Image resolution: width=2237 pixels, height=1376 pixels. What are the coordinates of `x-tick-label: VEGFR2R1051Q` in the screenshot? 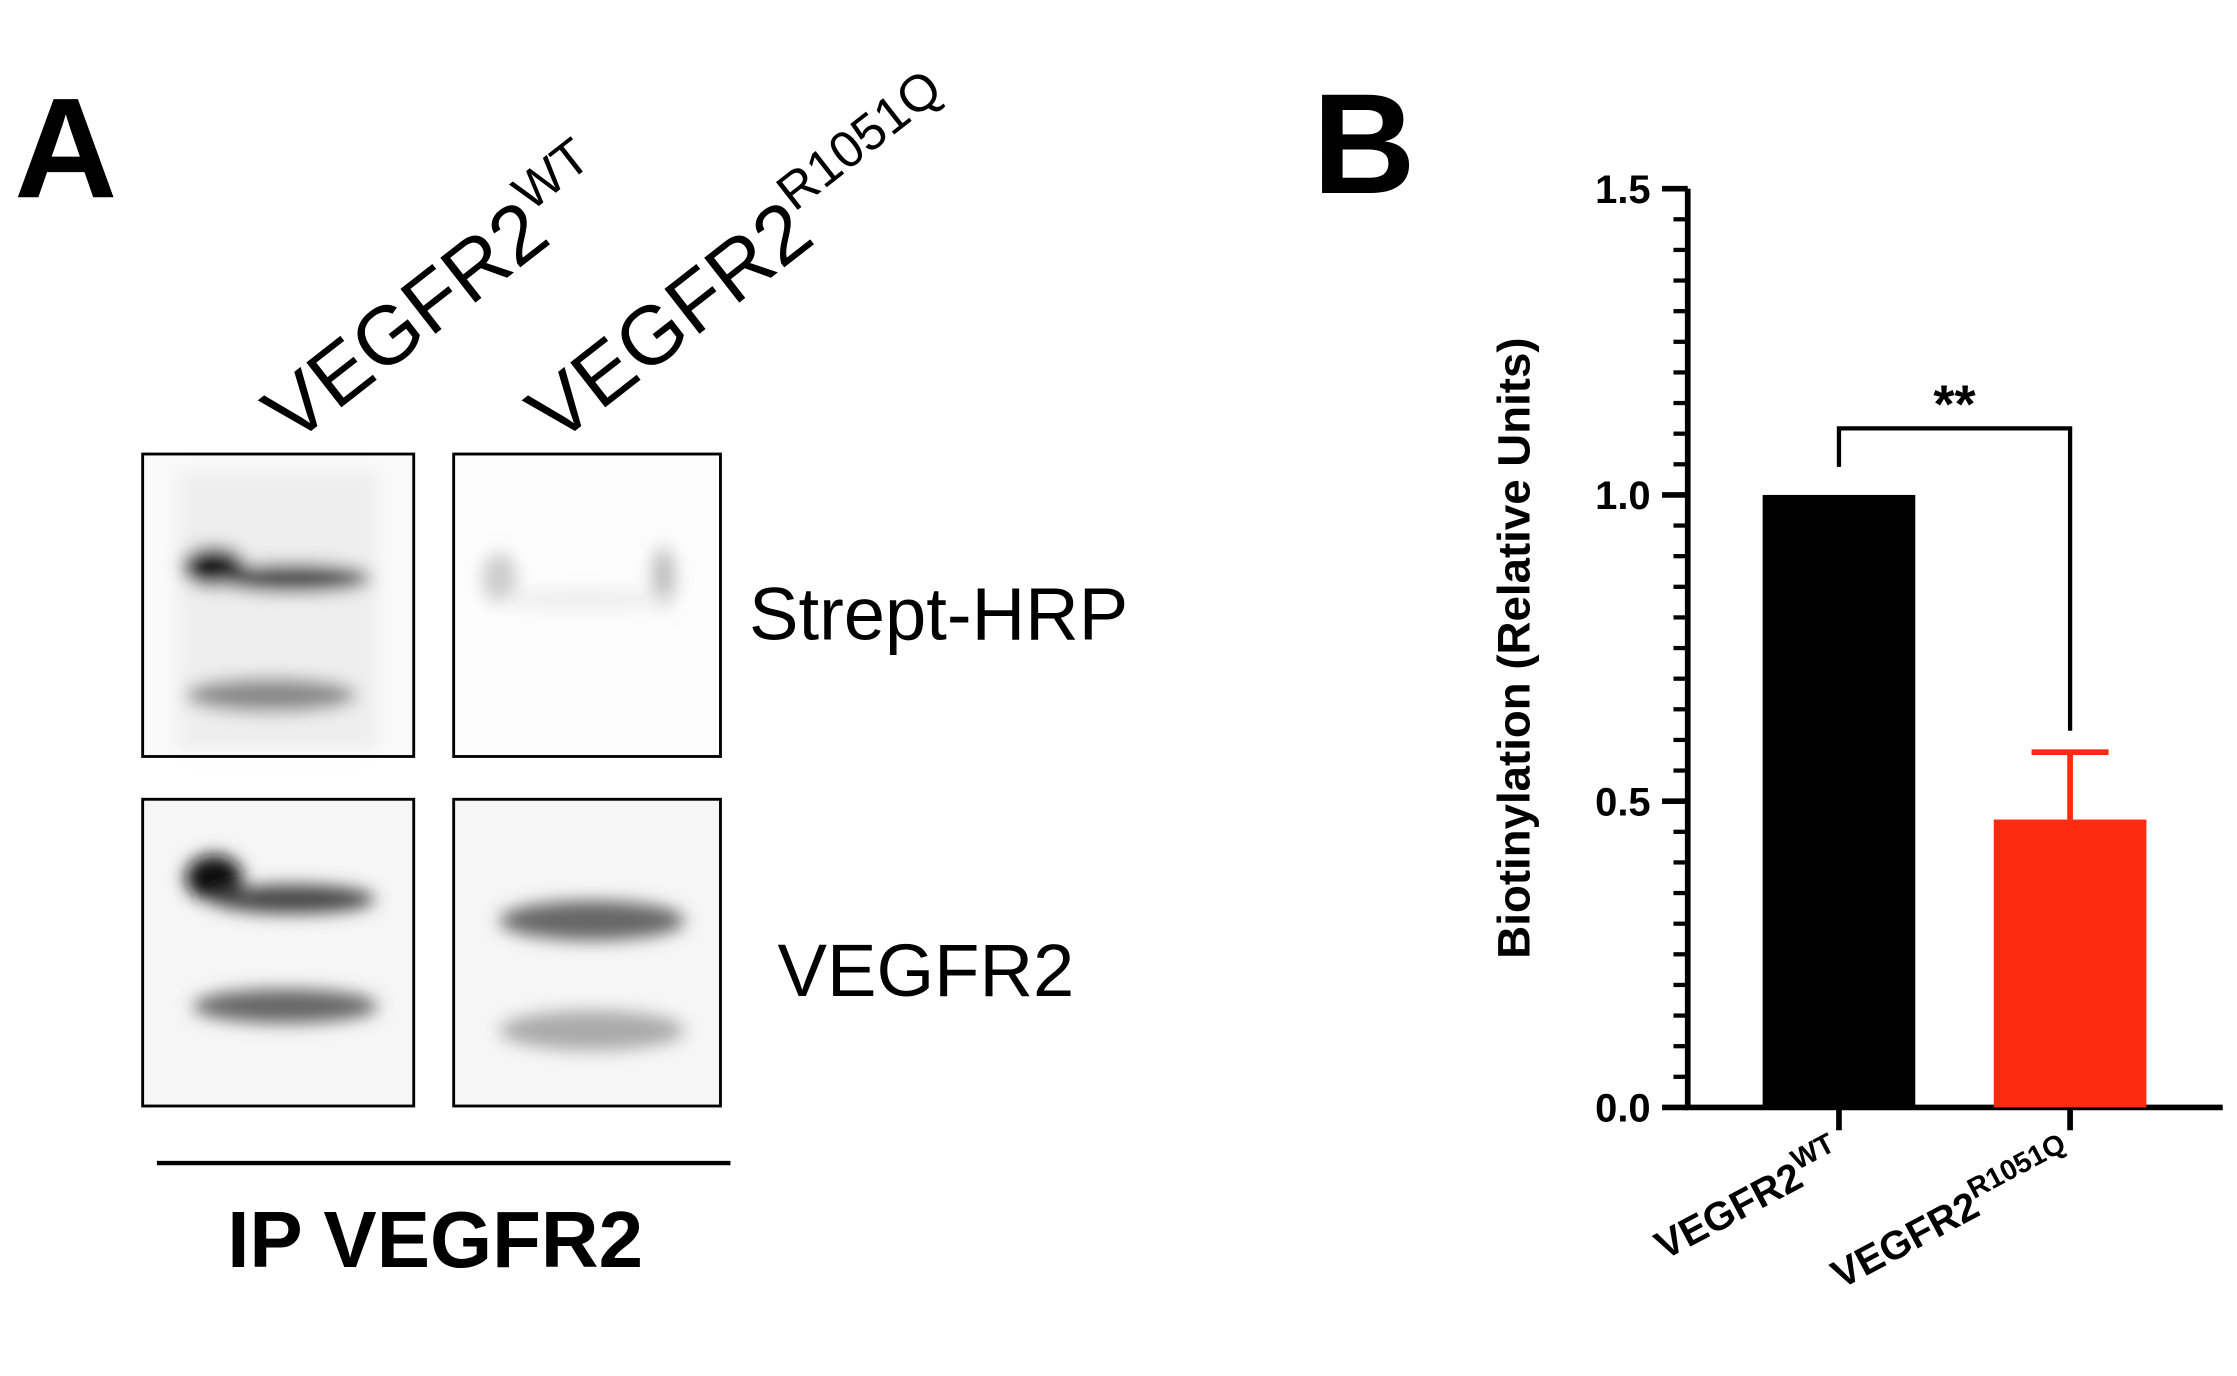 It's located at (1950, 1212).